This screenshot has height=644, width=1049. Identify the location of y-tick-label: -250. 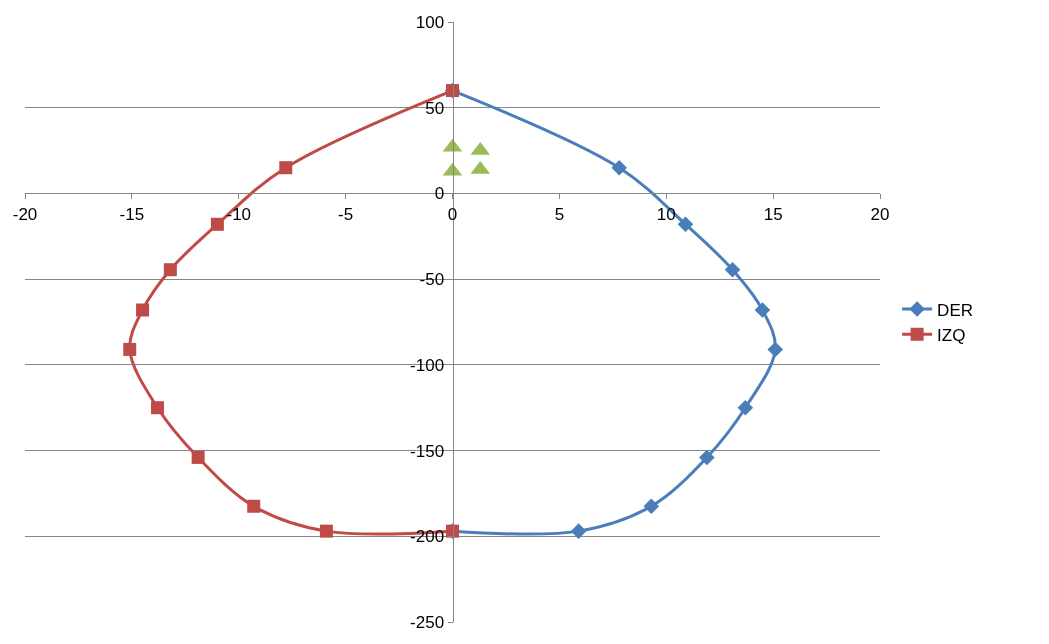
(427, 622).